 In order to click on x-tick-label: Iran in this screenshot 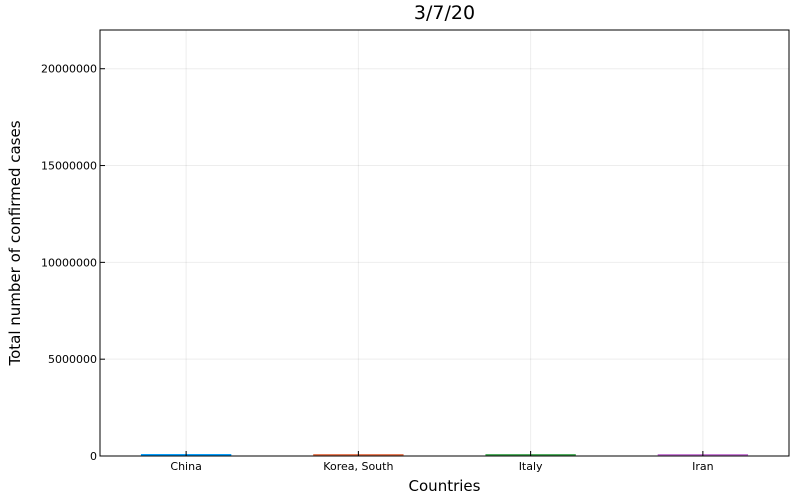, I will do `click(703, 466)`.